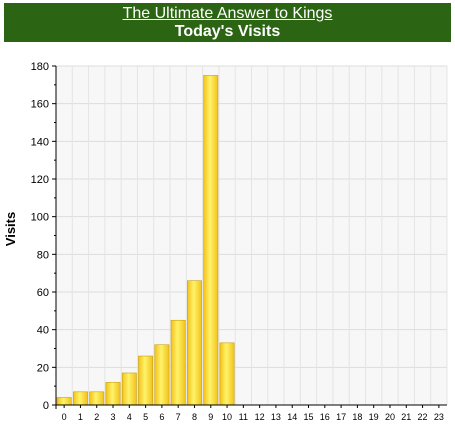 The width and height of the screenshot is (455, 432). What do you see at coordinates (80, 417) in the screenshot?
I see `x-tick-label: 1` at bounding box center [80, 417].